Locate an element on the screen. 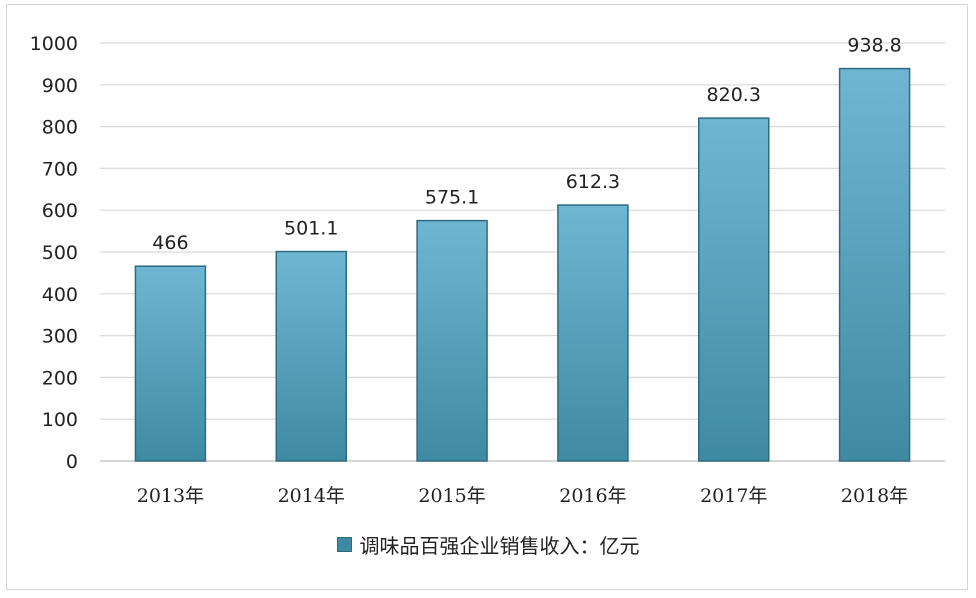 The width and height of the screenshot is (976, 598). bar-2017年 is located at coordinates (734, 289).